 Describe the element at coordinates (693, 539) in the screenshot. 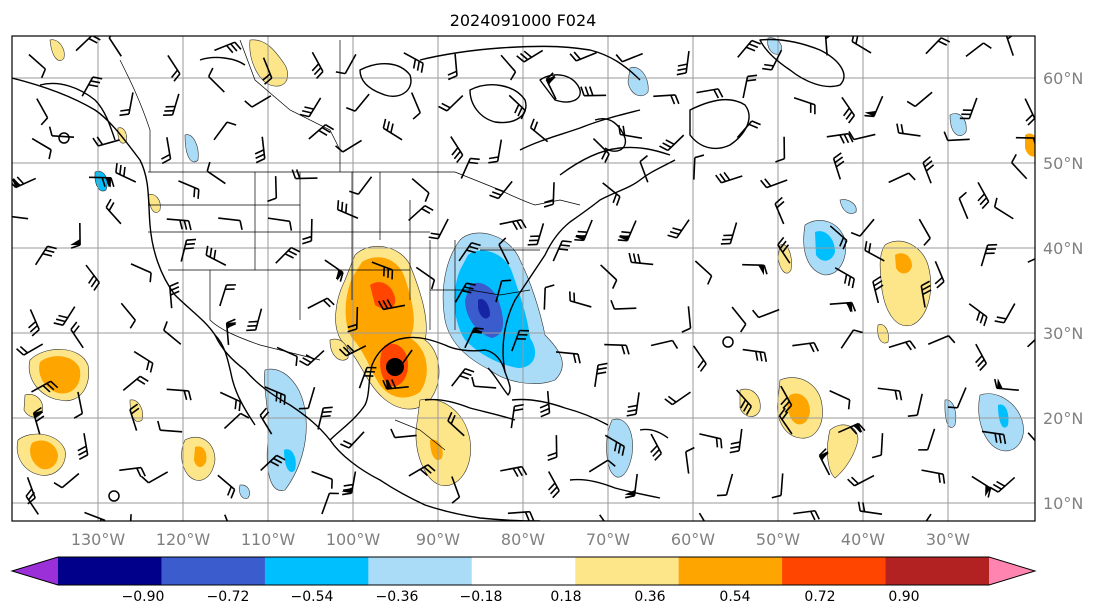

I see `lon-label: 60°W` at that location.